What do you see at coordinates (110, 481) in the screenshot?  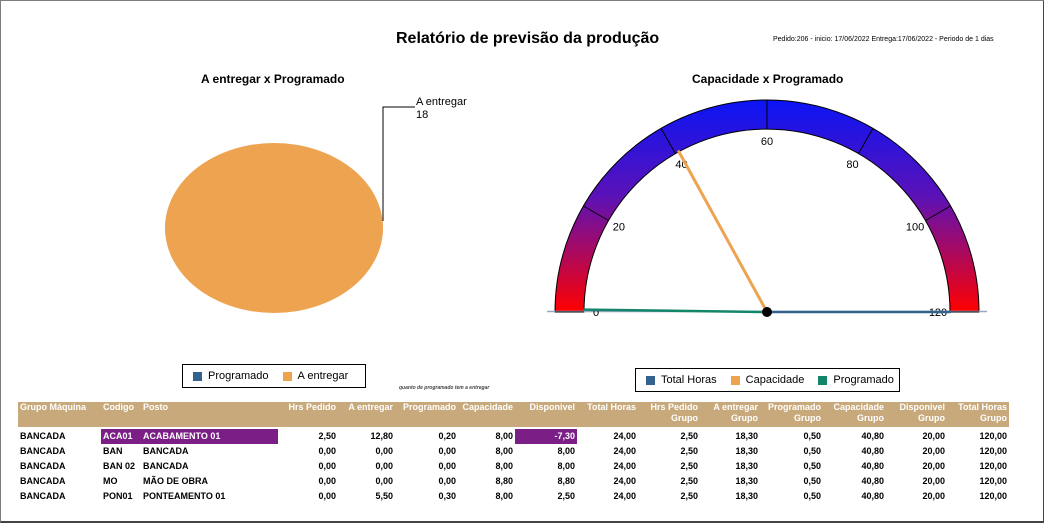 I see `table-cell: MO` at bounding box center [110, 481].